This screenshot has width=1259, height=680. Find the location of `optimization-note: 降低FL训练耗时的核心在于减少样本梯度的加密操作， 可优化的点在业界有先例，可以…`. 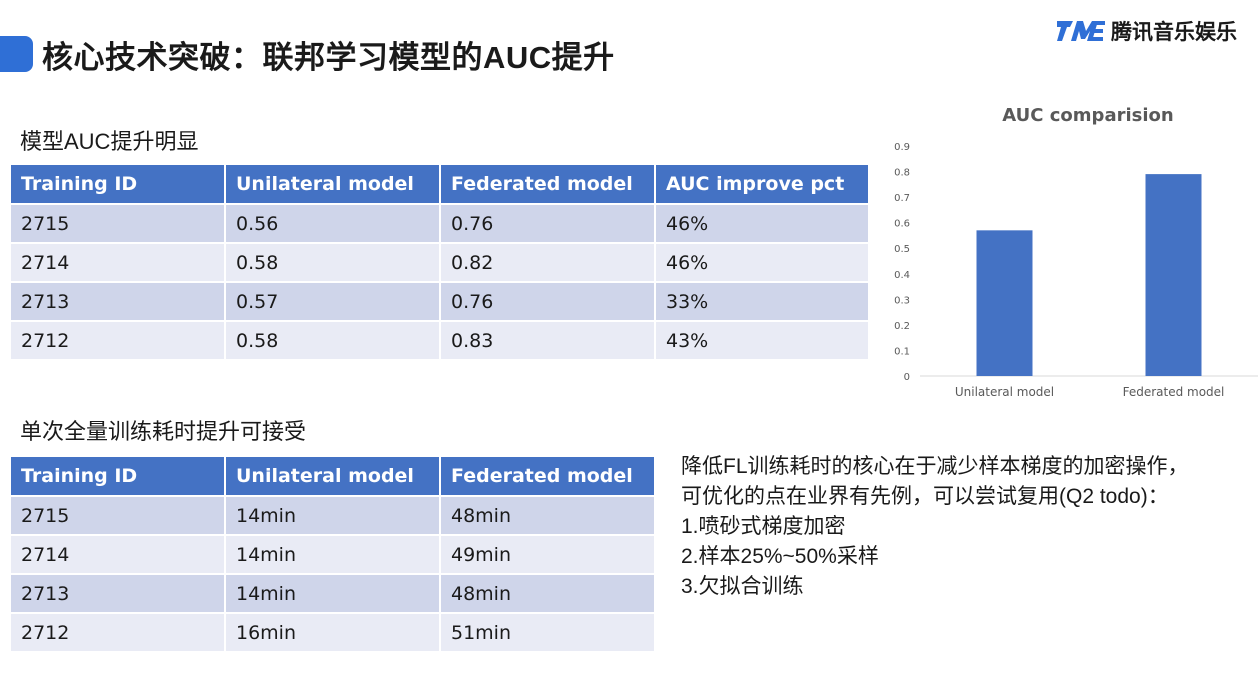

optimization-note: 降低FL训练耗时的核心在于减少样本梯度的加密操作， 可优化的点在业界有先例，可以… is located at coordinates (966, 527).